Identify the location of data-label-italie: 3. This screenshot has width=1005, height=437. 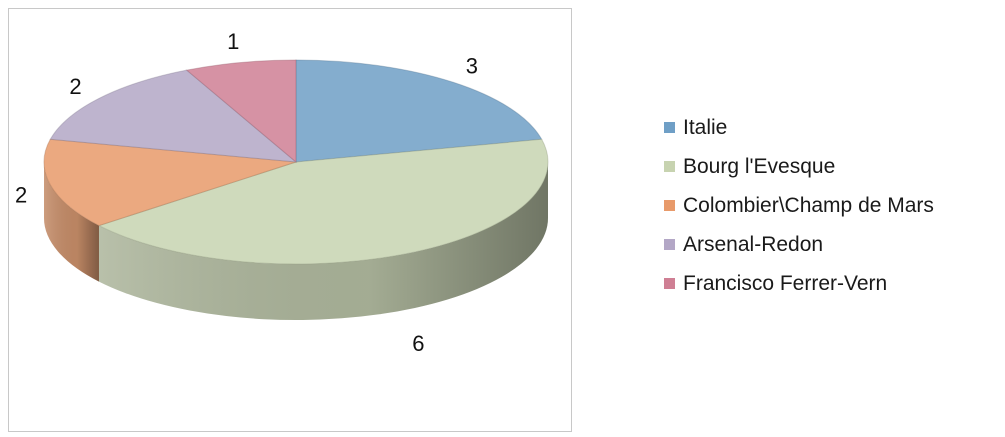
(472, 66).